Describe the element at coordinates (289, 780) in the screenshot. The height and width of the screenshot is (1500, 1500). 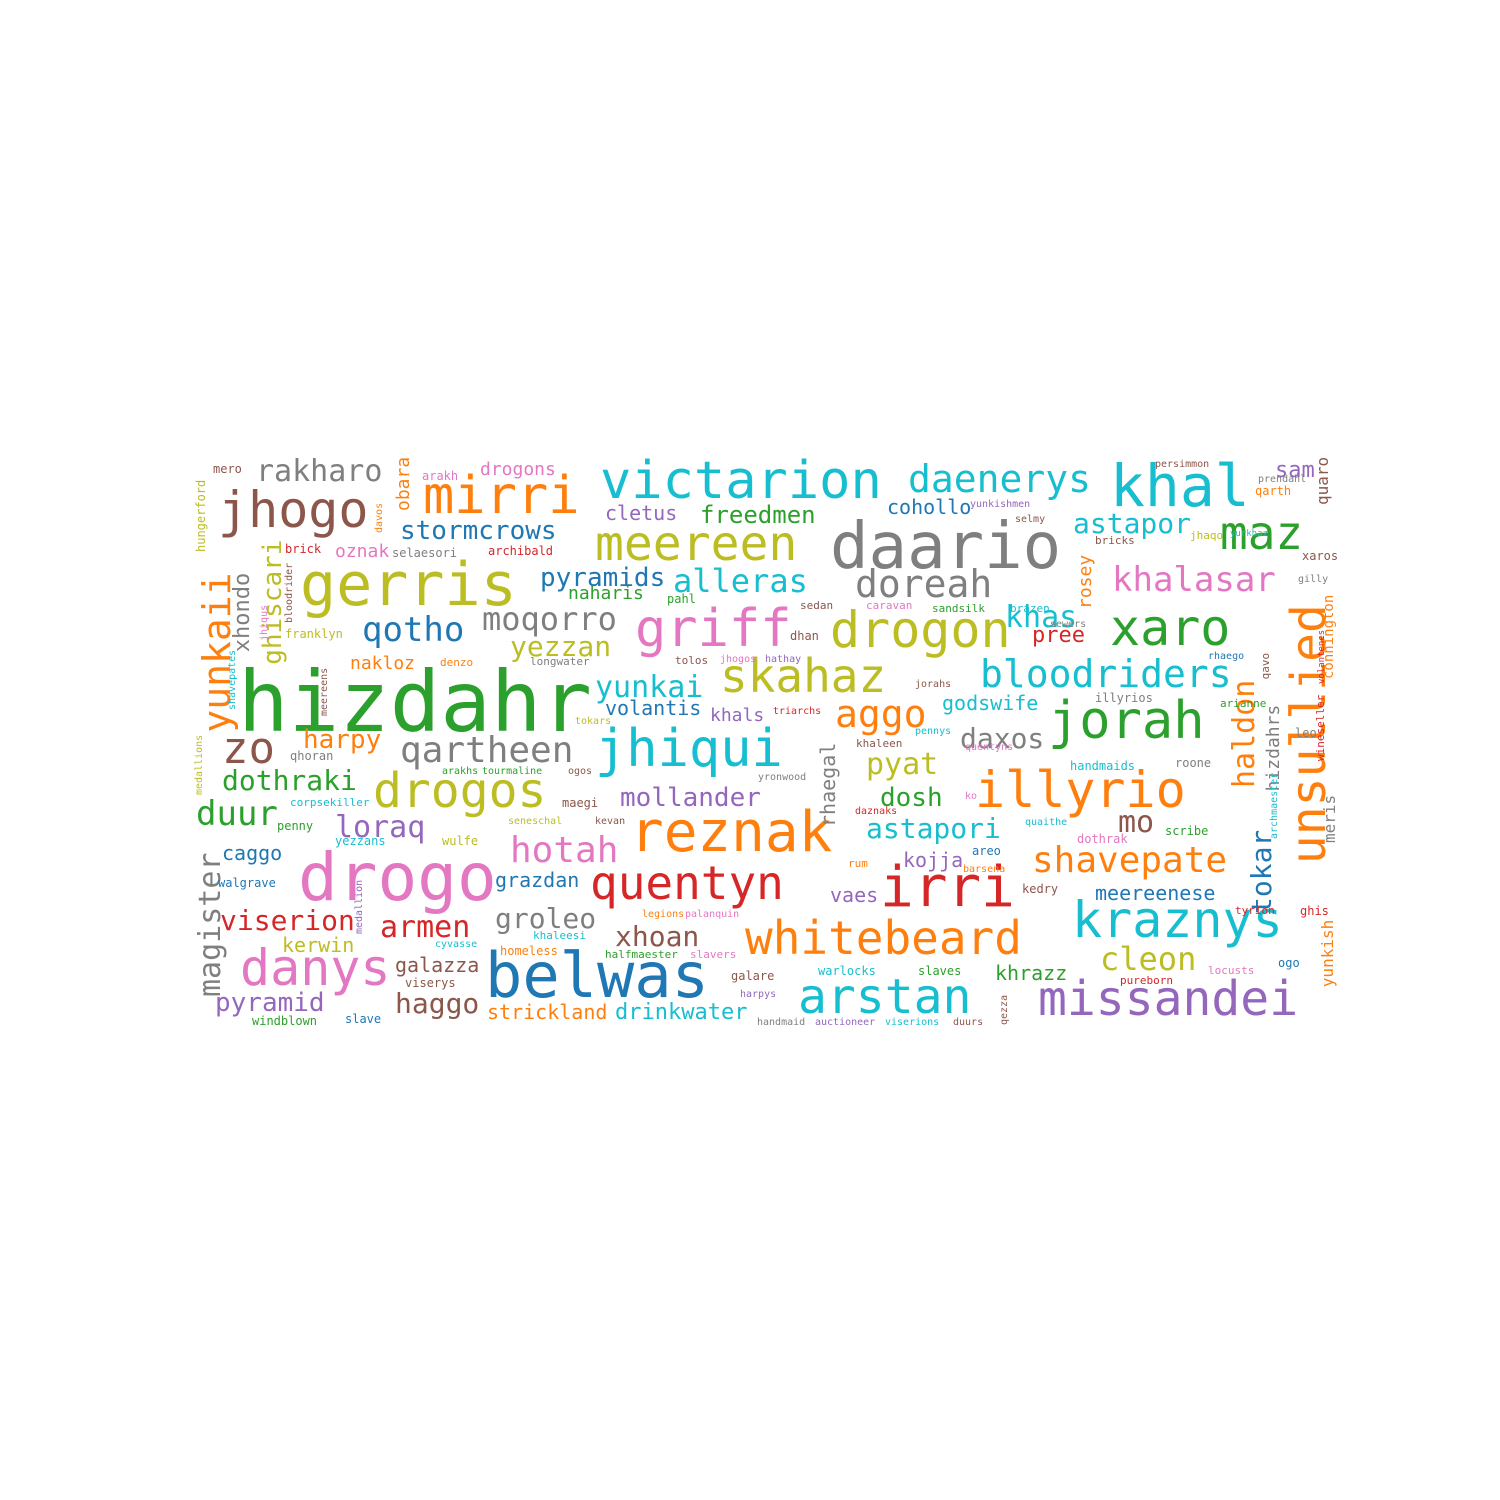
I see `word-dothraki: dothraki` at that location.